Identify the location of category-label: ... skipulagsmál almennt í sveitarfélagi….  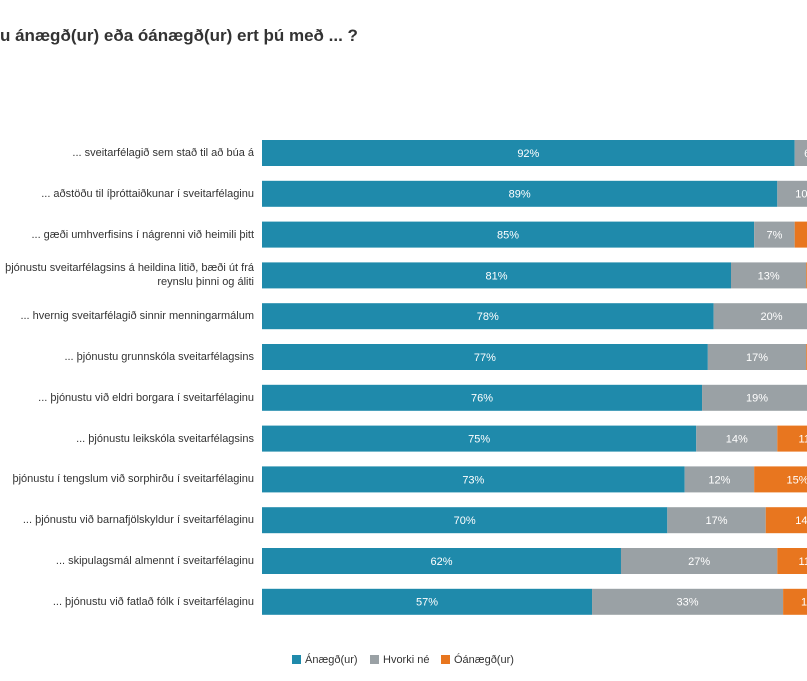
(154, 561).